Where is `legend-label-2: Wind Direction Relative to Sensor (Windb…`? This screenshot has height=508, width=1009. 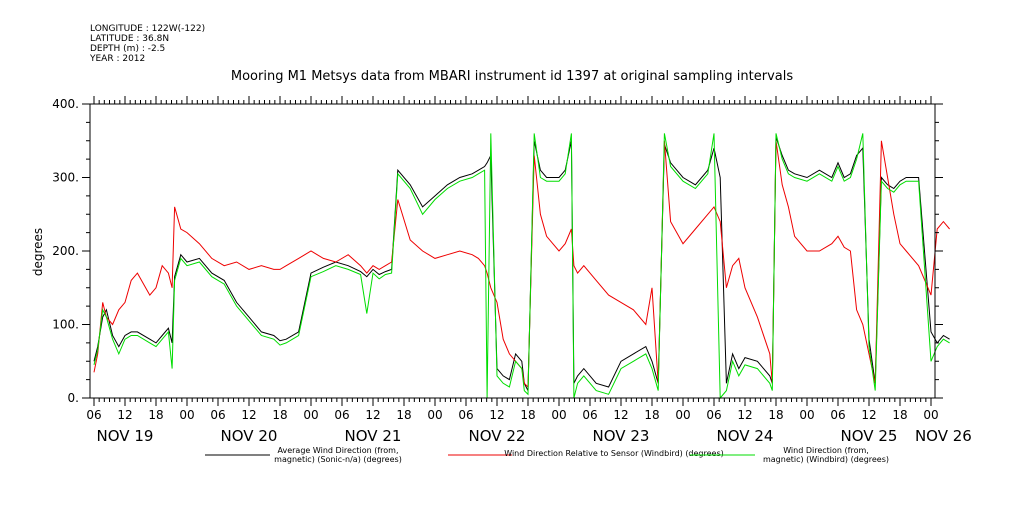
legend-label-2: Wind Direction Relative to Sensor (Windb… is located at coordinates (614, 453).